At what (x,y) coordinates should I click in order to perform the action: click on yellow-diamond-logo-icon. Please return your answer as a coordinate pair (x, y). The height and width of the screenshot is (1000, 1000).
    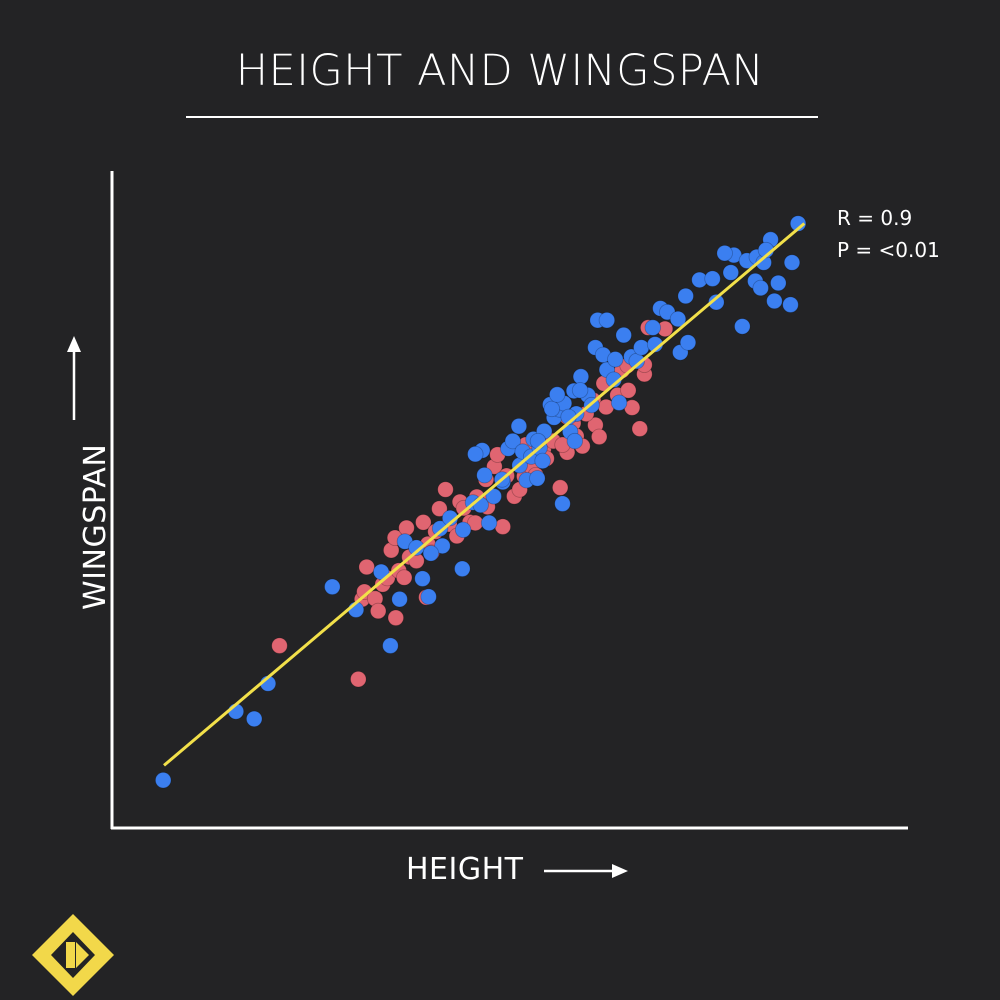
    Looking at the image, I should click on (73, 955).